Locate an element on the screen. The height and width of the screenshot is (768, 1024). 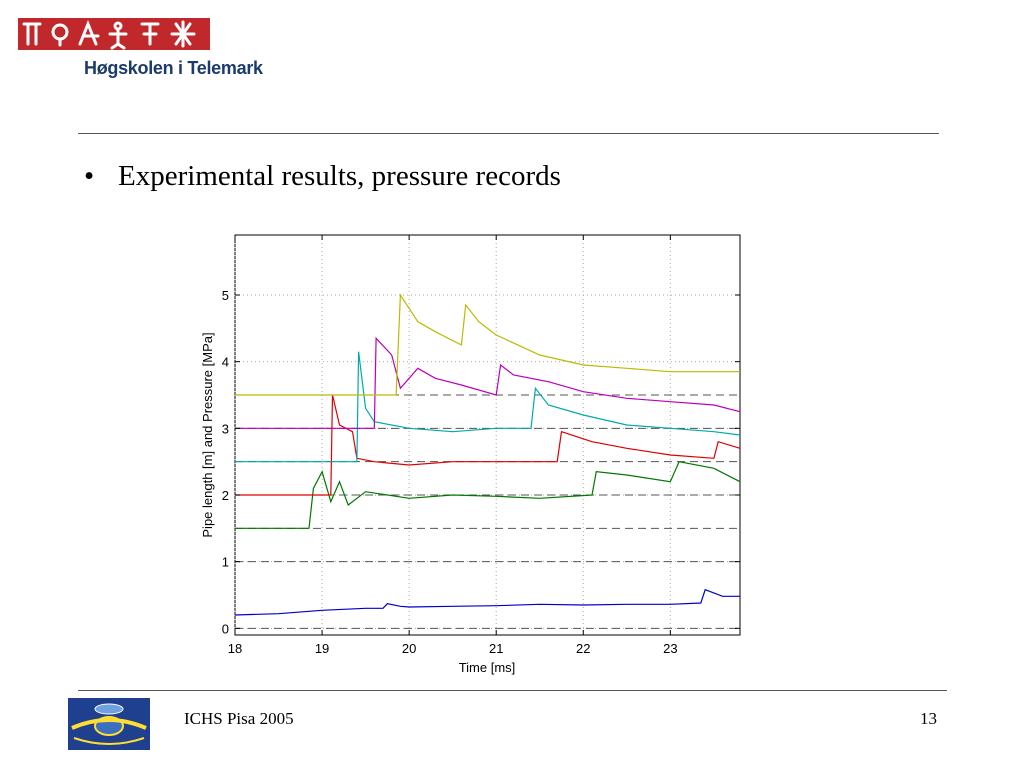
y-axis-label: Pipe length [m] and Pressure [MPa] is located at coordinates (207, 434).